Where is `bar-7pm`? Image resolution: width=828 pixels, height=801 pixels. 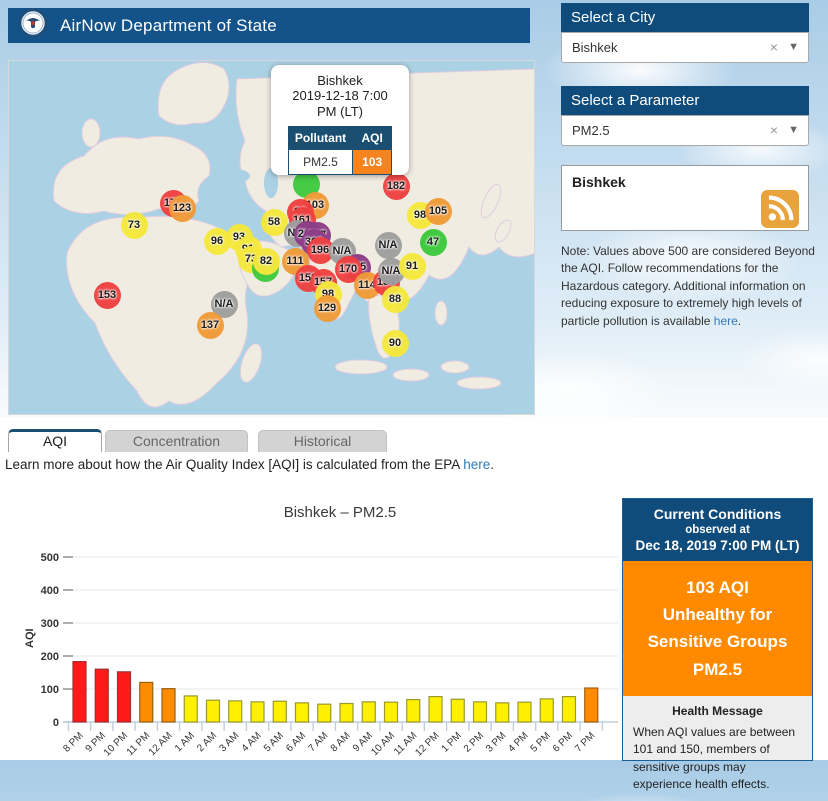
bar-7pm is located at coordinates (591, 705).